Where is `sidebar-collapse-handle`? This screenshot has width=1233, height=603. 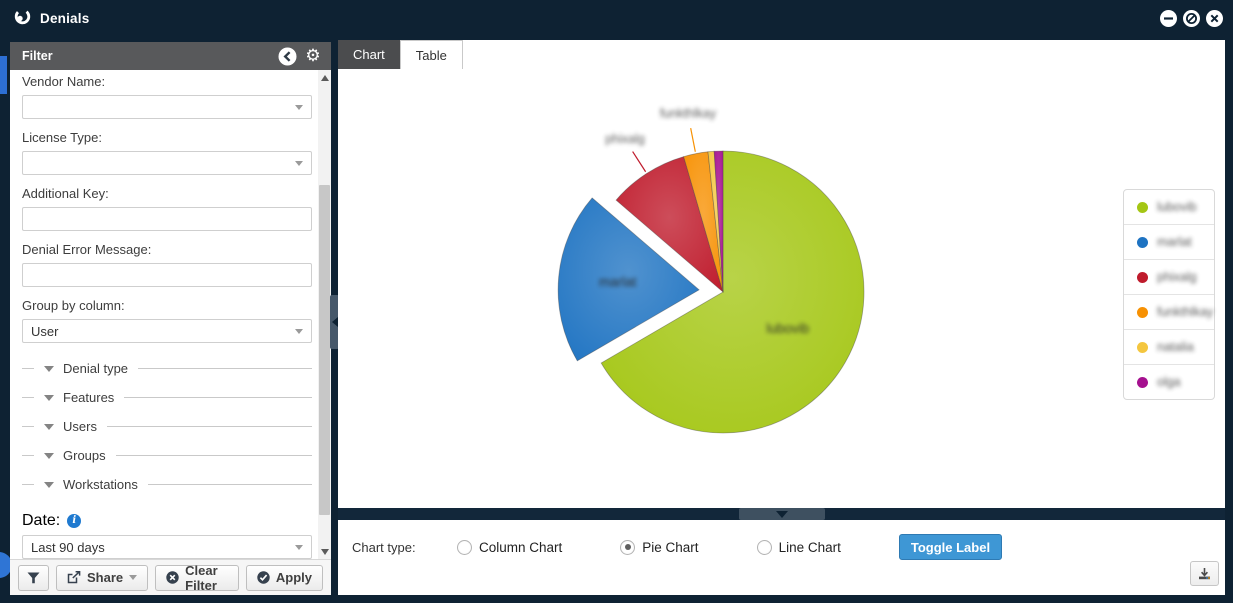 sidebar-collapse-handle is located at coordinates (334, 322).